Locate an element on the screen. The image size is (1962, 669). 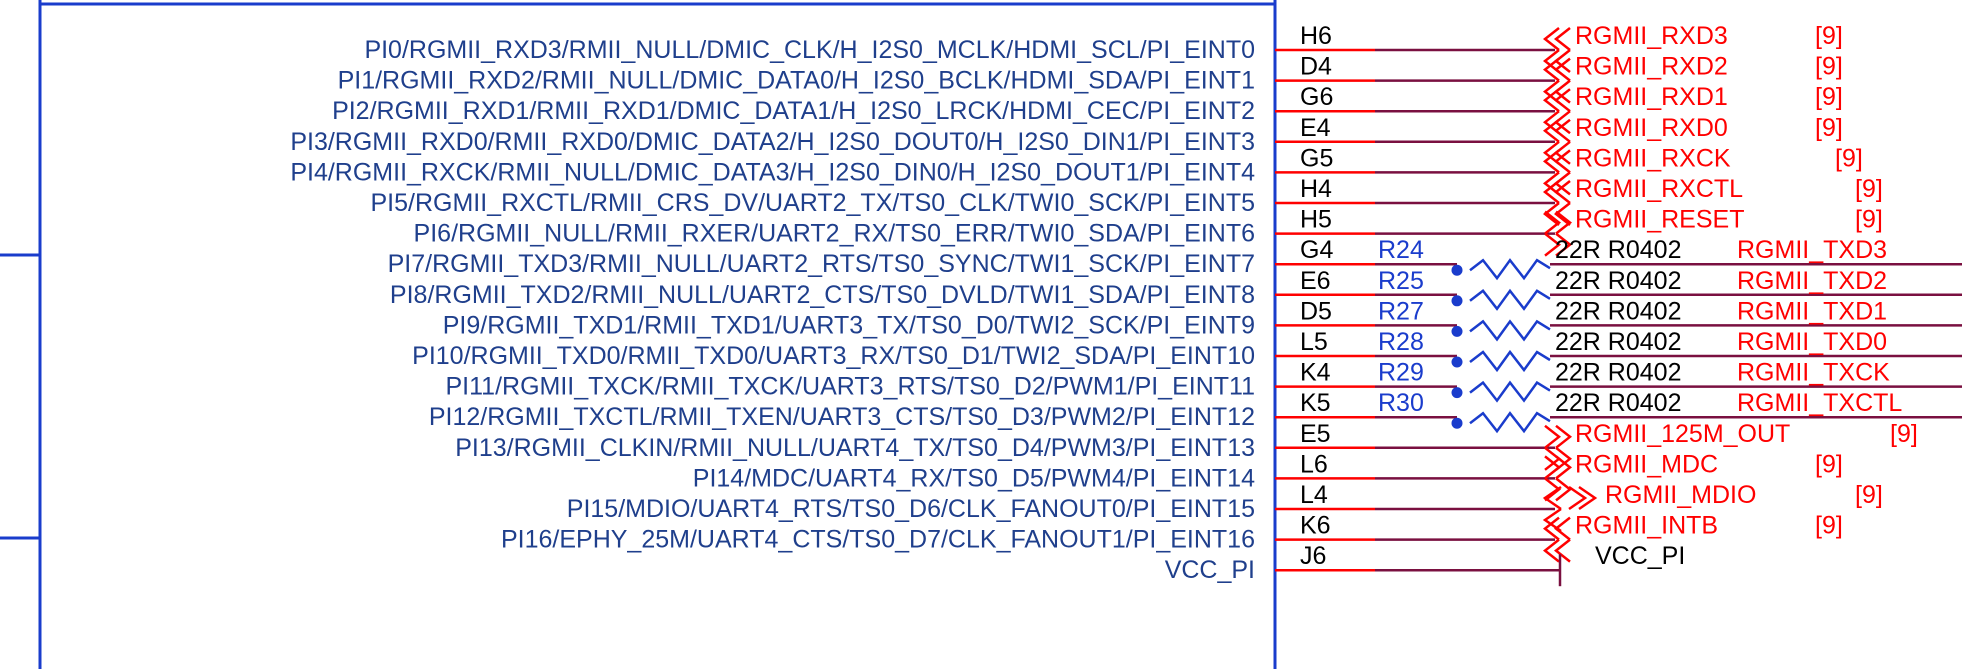
pin-number: H4 is located at coordinates (1316, 189).